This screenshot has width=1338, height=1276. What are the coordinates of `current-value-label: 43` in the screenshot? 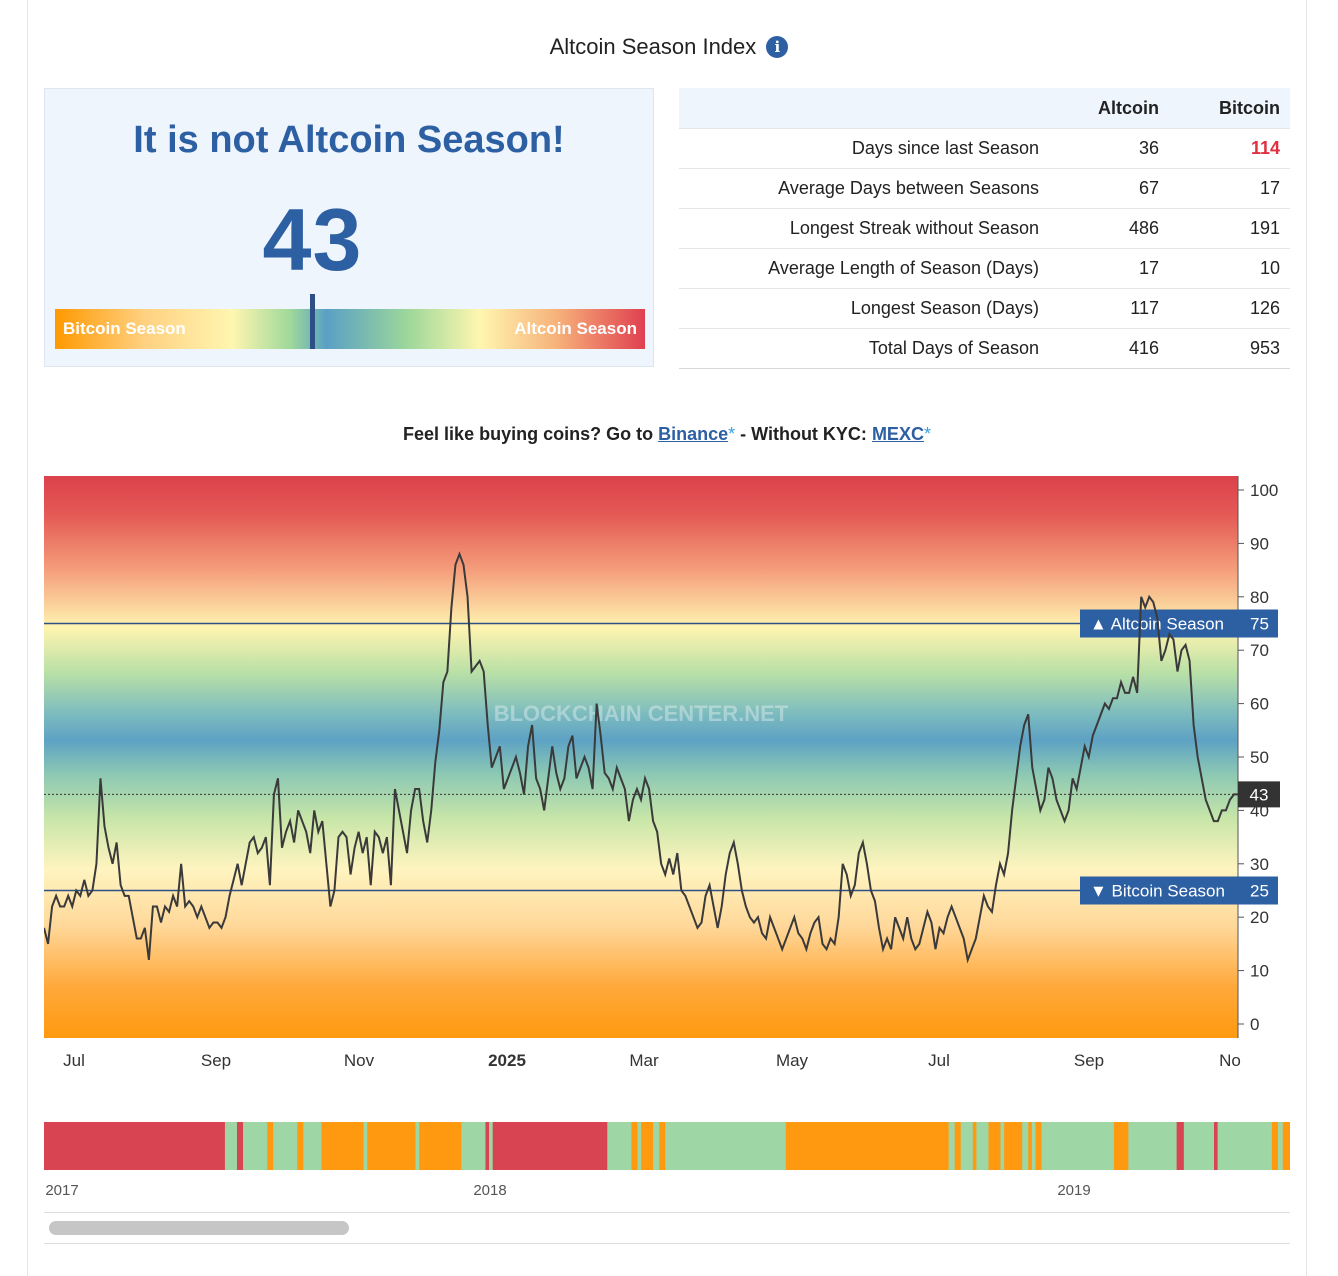 It's located at (1259, 794).